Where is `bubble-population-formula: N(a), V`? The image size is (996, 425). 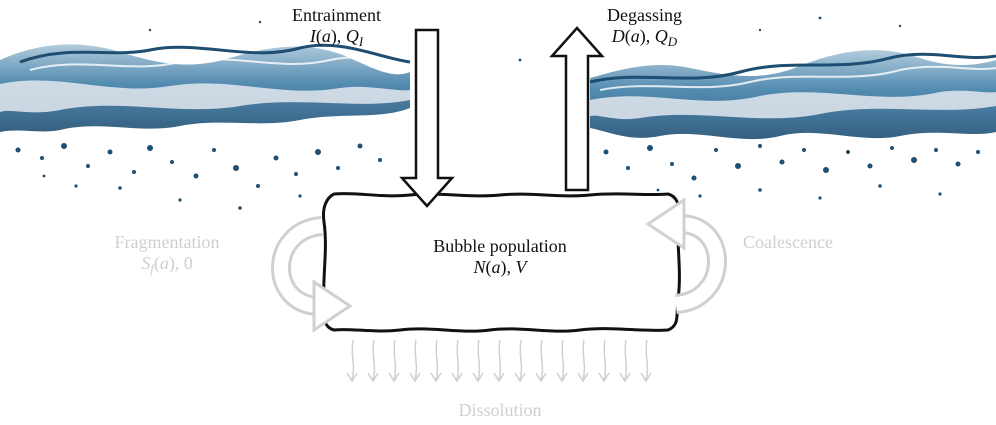 bubble-population-formula: N(a), V is located at coordinates (500, 266).